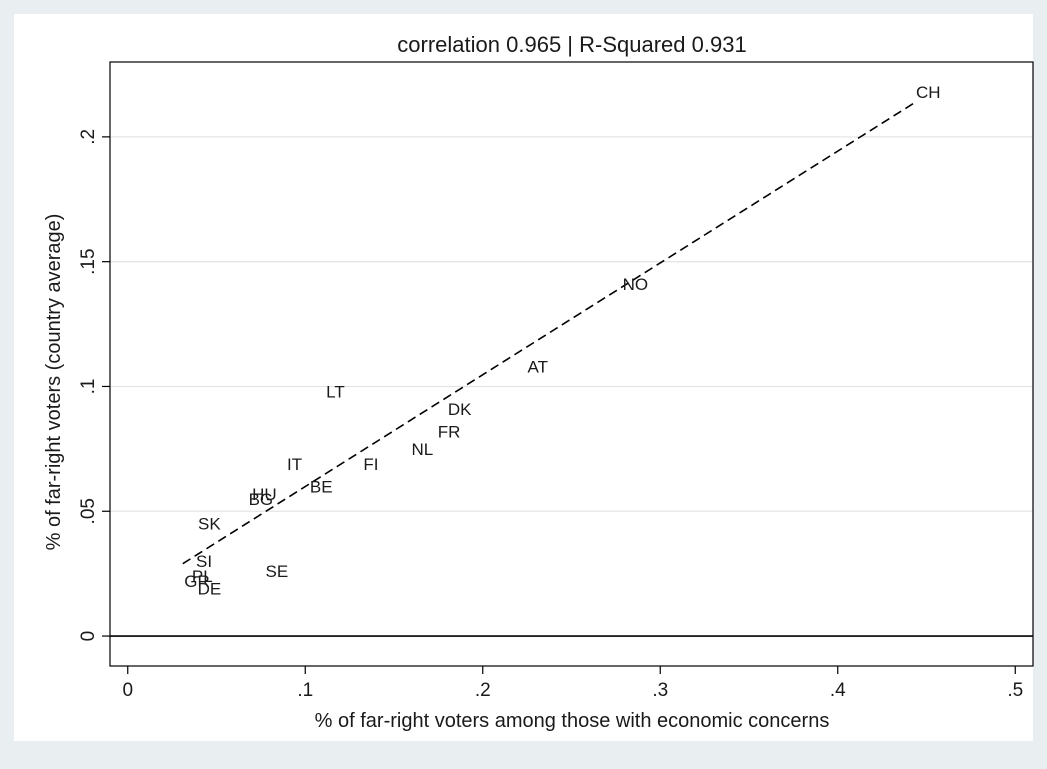 The height and width of the screenshot is (769, 1047). Describe the element at coordinates (321, 486) in the screenshot. I see `point-be: BE` at that location.